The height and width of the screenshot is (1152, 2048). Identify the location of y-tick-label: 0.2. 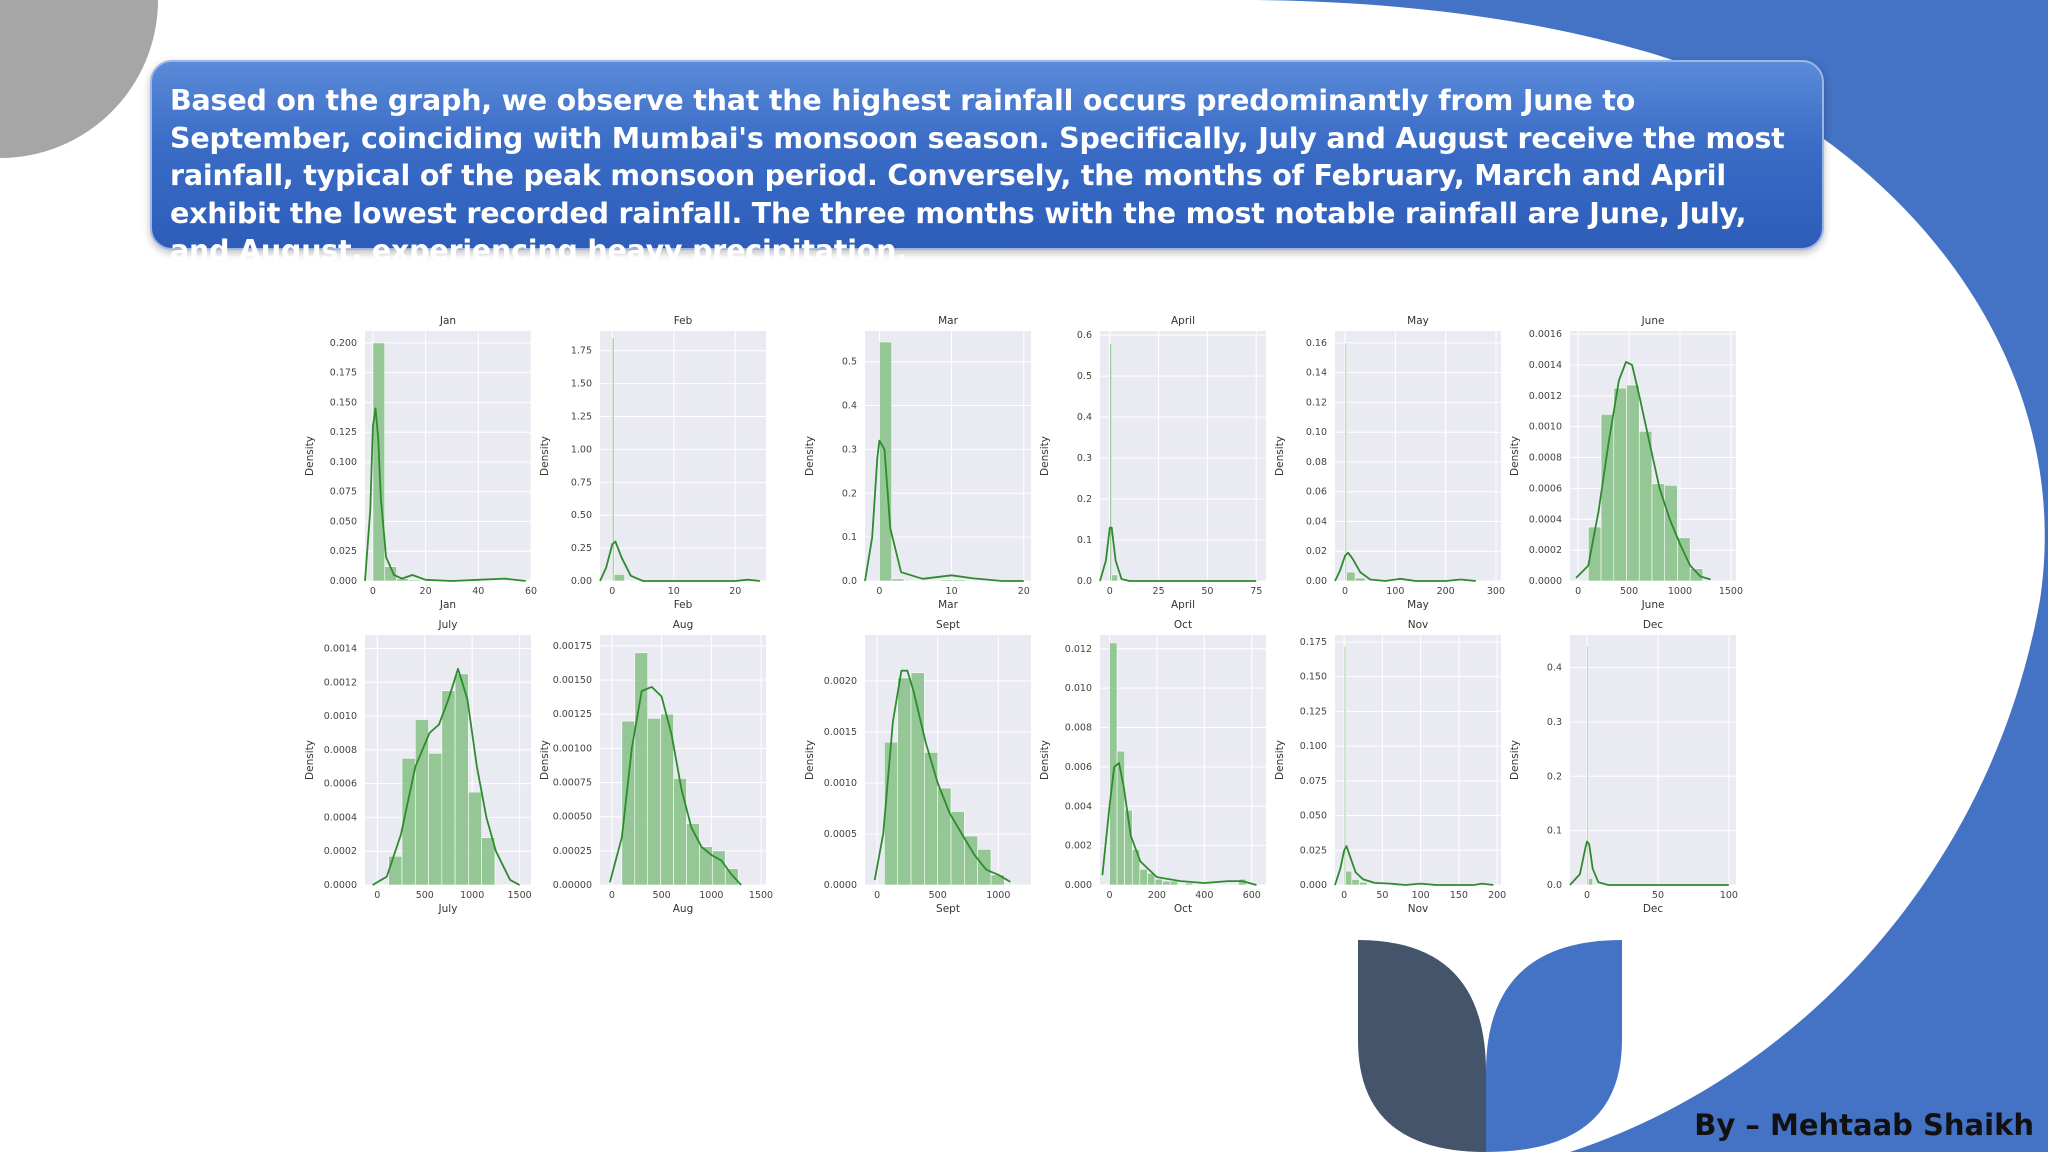
(849, 493).